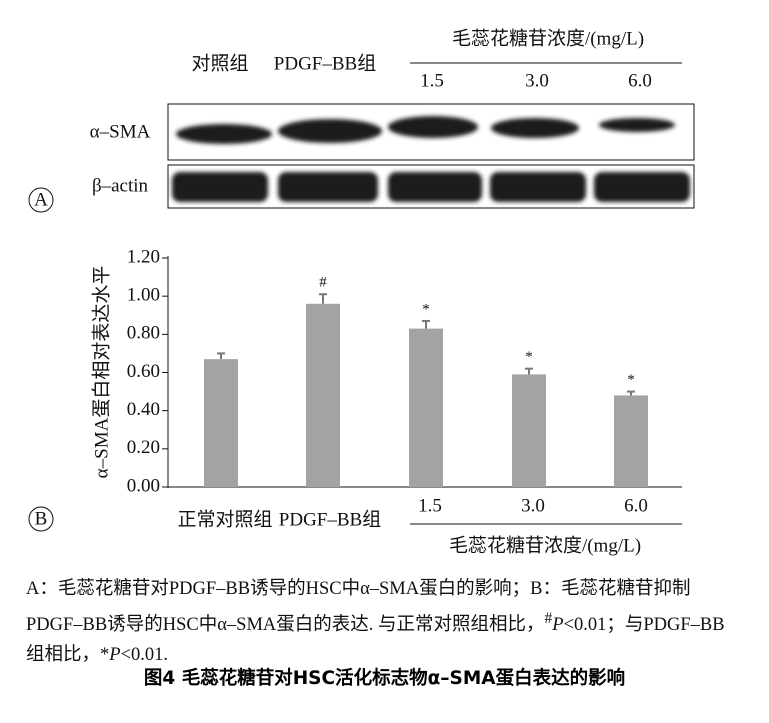  Describe the element at coordinates (375, 640) in the screenshot. I see `caption-text: <0.01；与PDGF–BB组相比，*` at that location.